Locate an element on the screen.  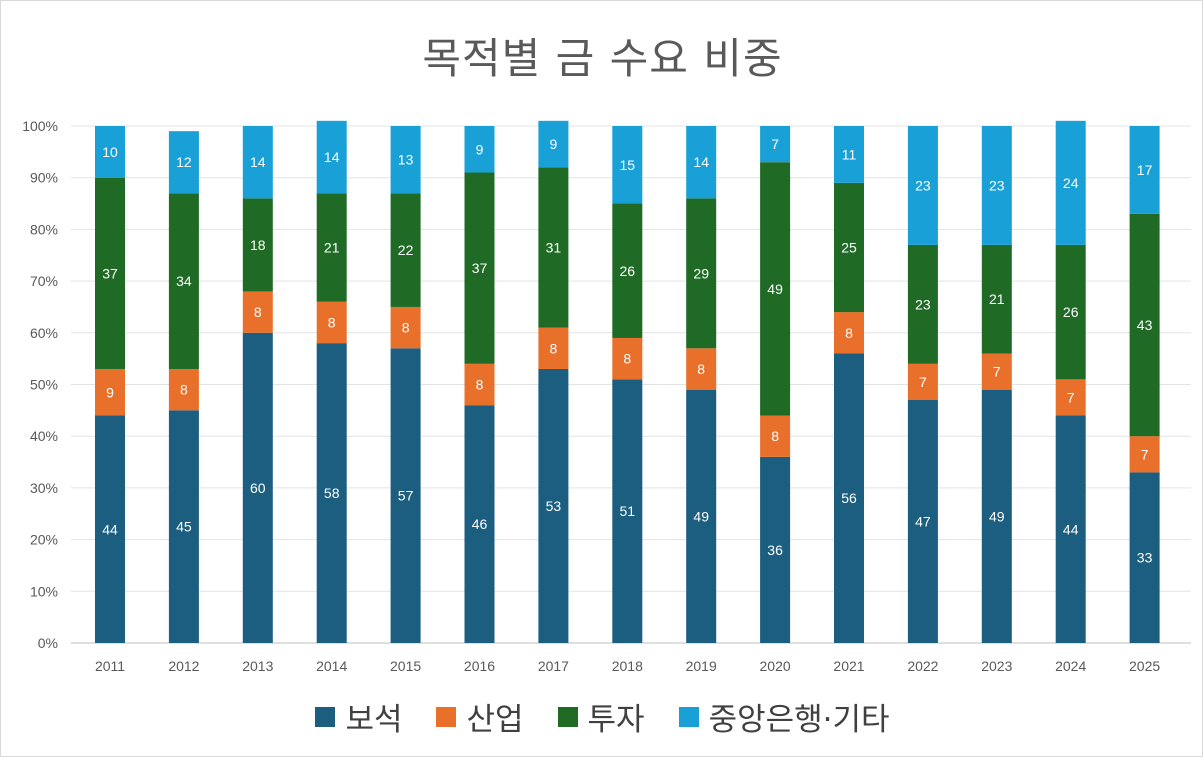
data-label: 56 is located at coordinates (849, 498).